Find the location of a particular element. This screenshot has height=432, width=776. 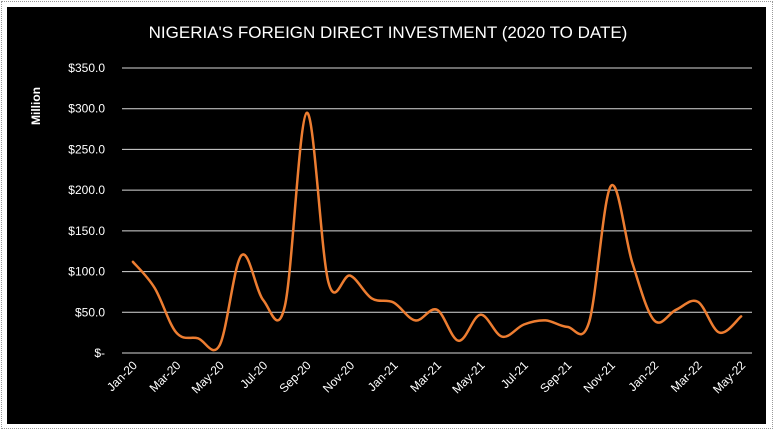

x-tick-label: May-21 is located at coordinates (468, 377).